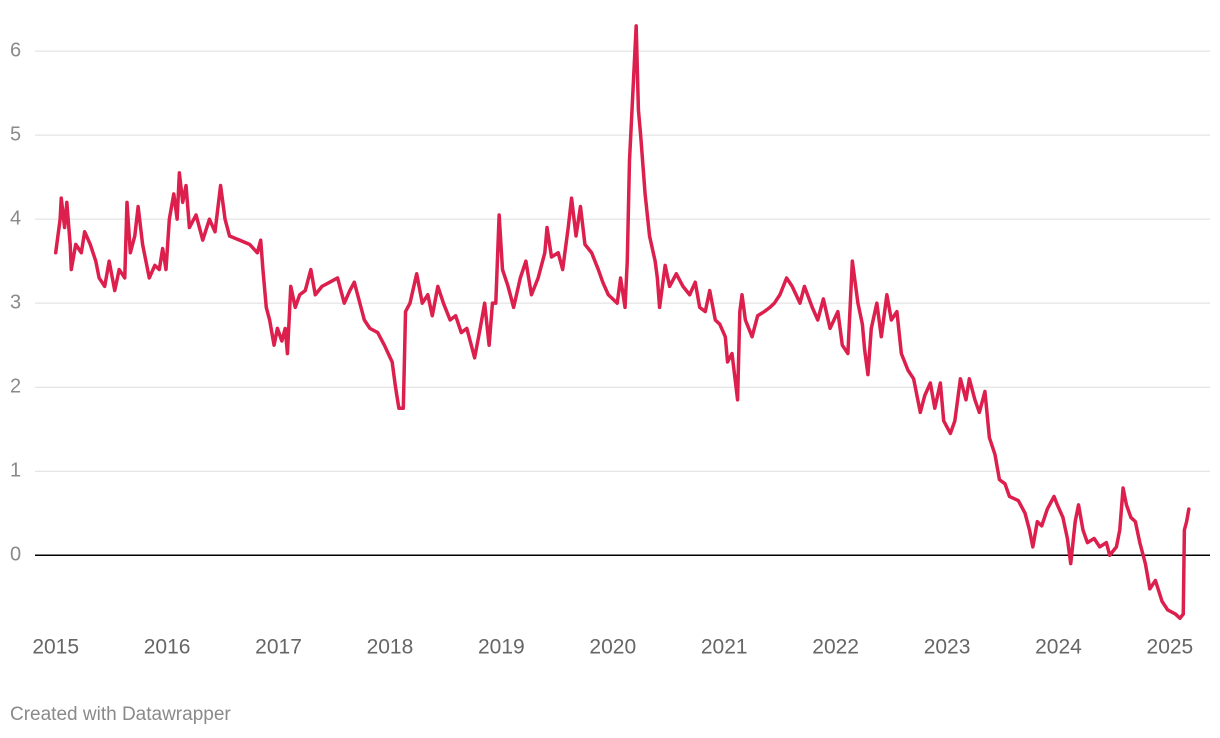  I want to click on y-tick-label: 5, so click(15, 134).